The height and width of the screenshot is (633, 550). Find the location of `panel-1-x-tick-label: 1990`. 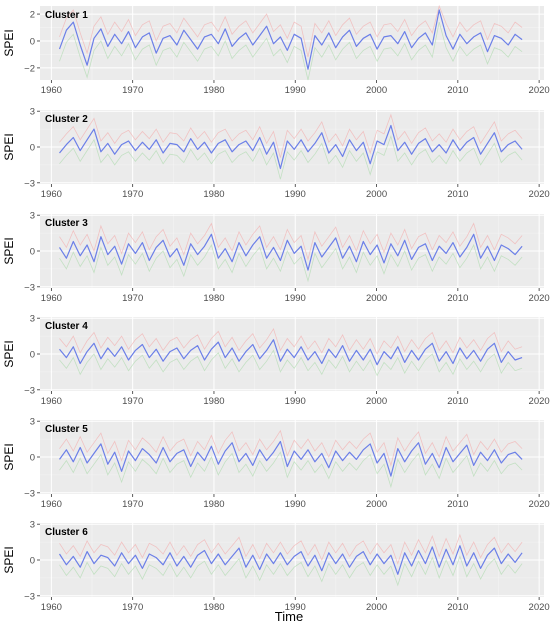

panel-1-x-tick-label: 1990 is located at coordinates (295, 90).